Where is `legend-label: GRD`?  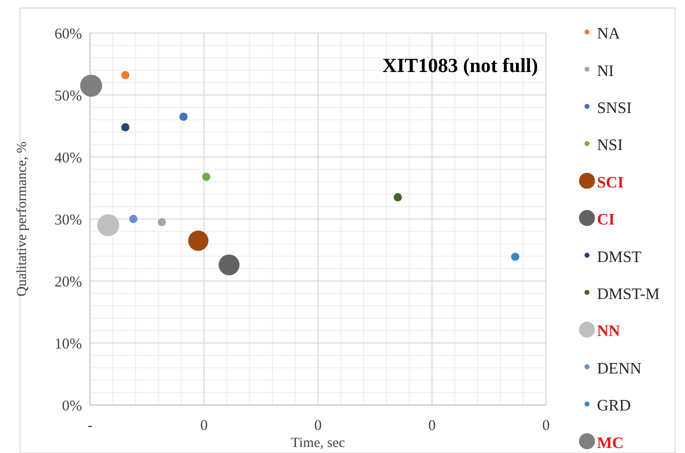
legend-label: GRD is located at coordinates (614, 406).